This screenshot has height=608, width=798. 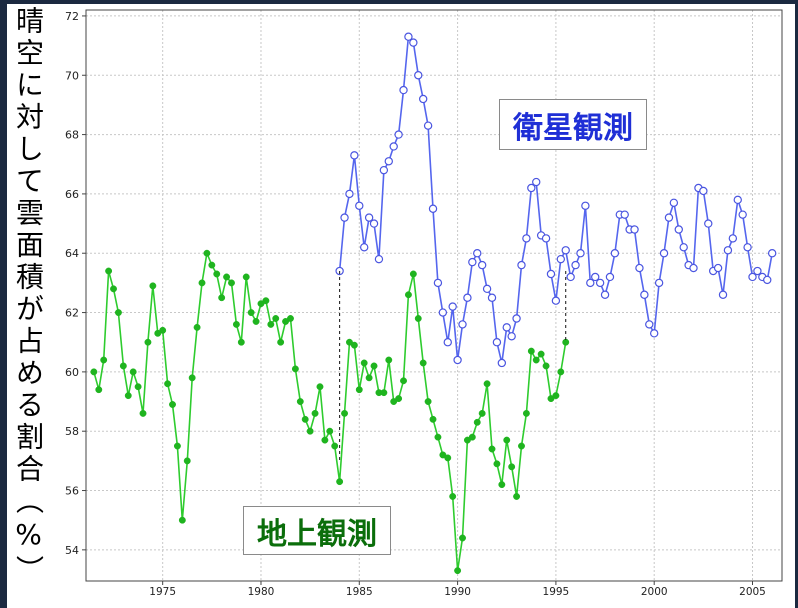 I want to click on y-tick-label: 56, so click(x=72, y=491).